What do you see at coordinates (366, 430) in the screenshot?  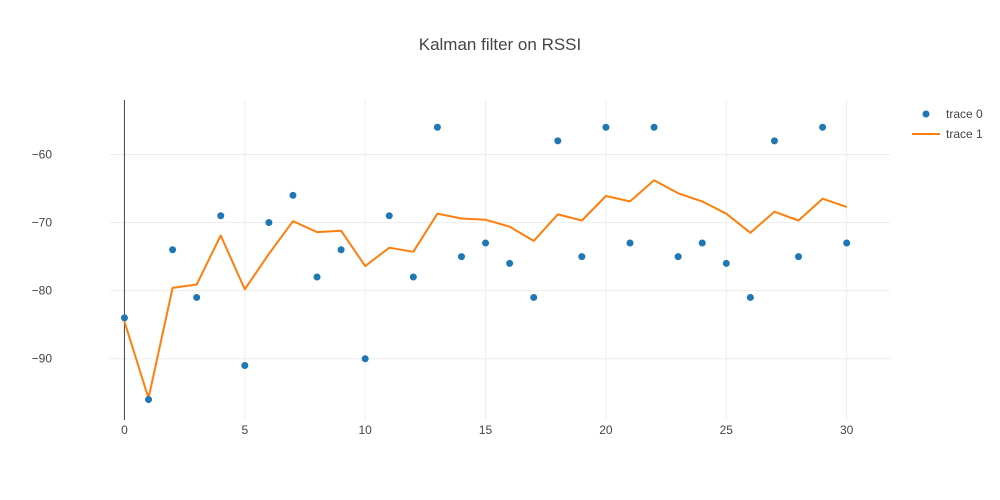 I see `x-tick-label: 10` at bounding box center [366, 430].